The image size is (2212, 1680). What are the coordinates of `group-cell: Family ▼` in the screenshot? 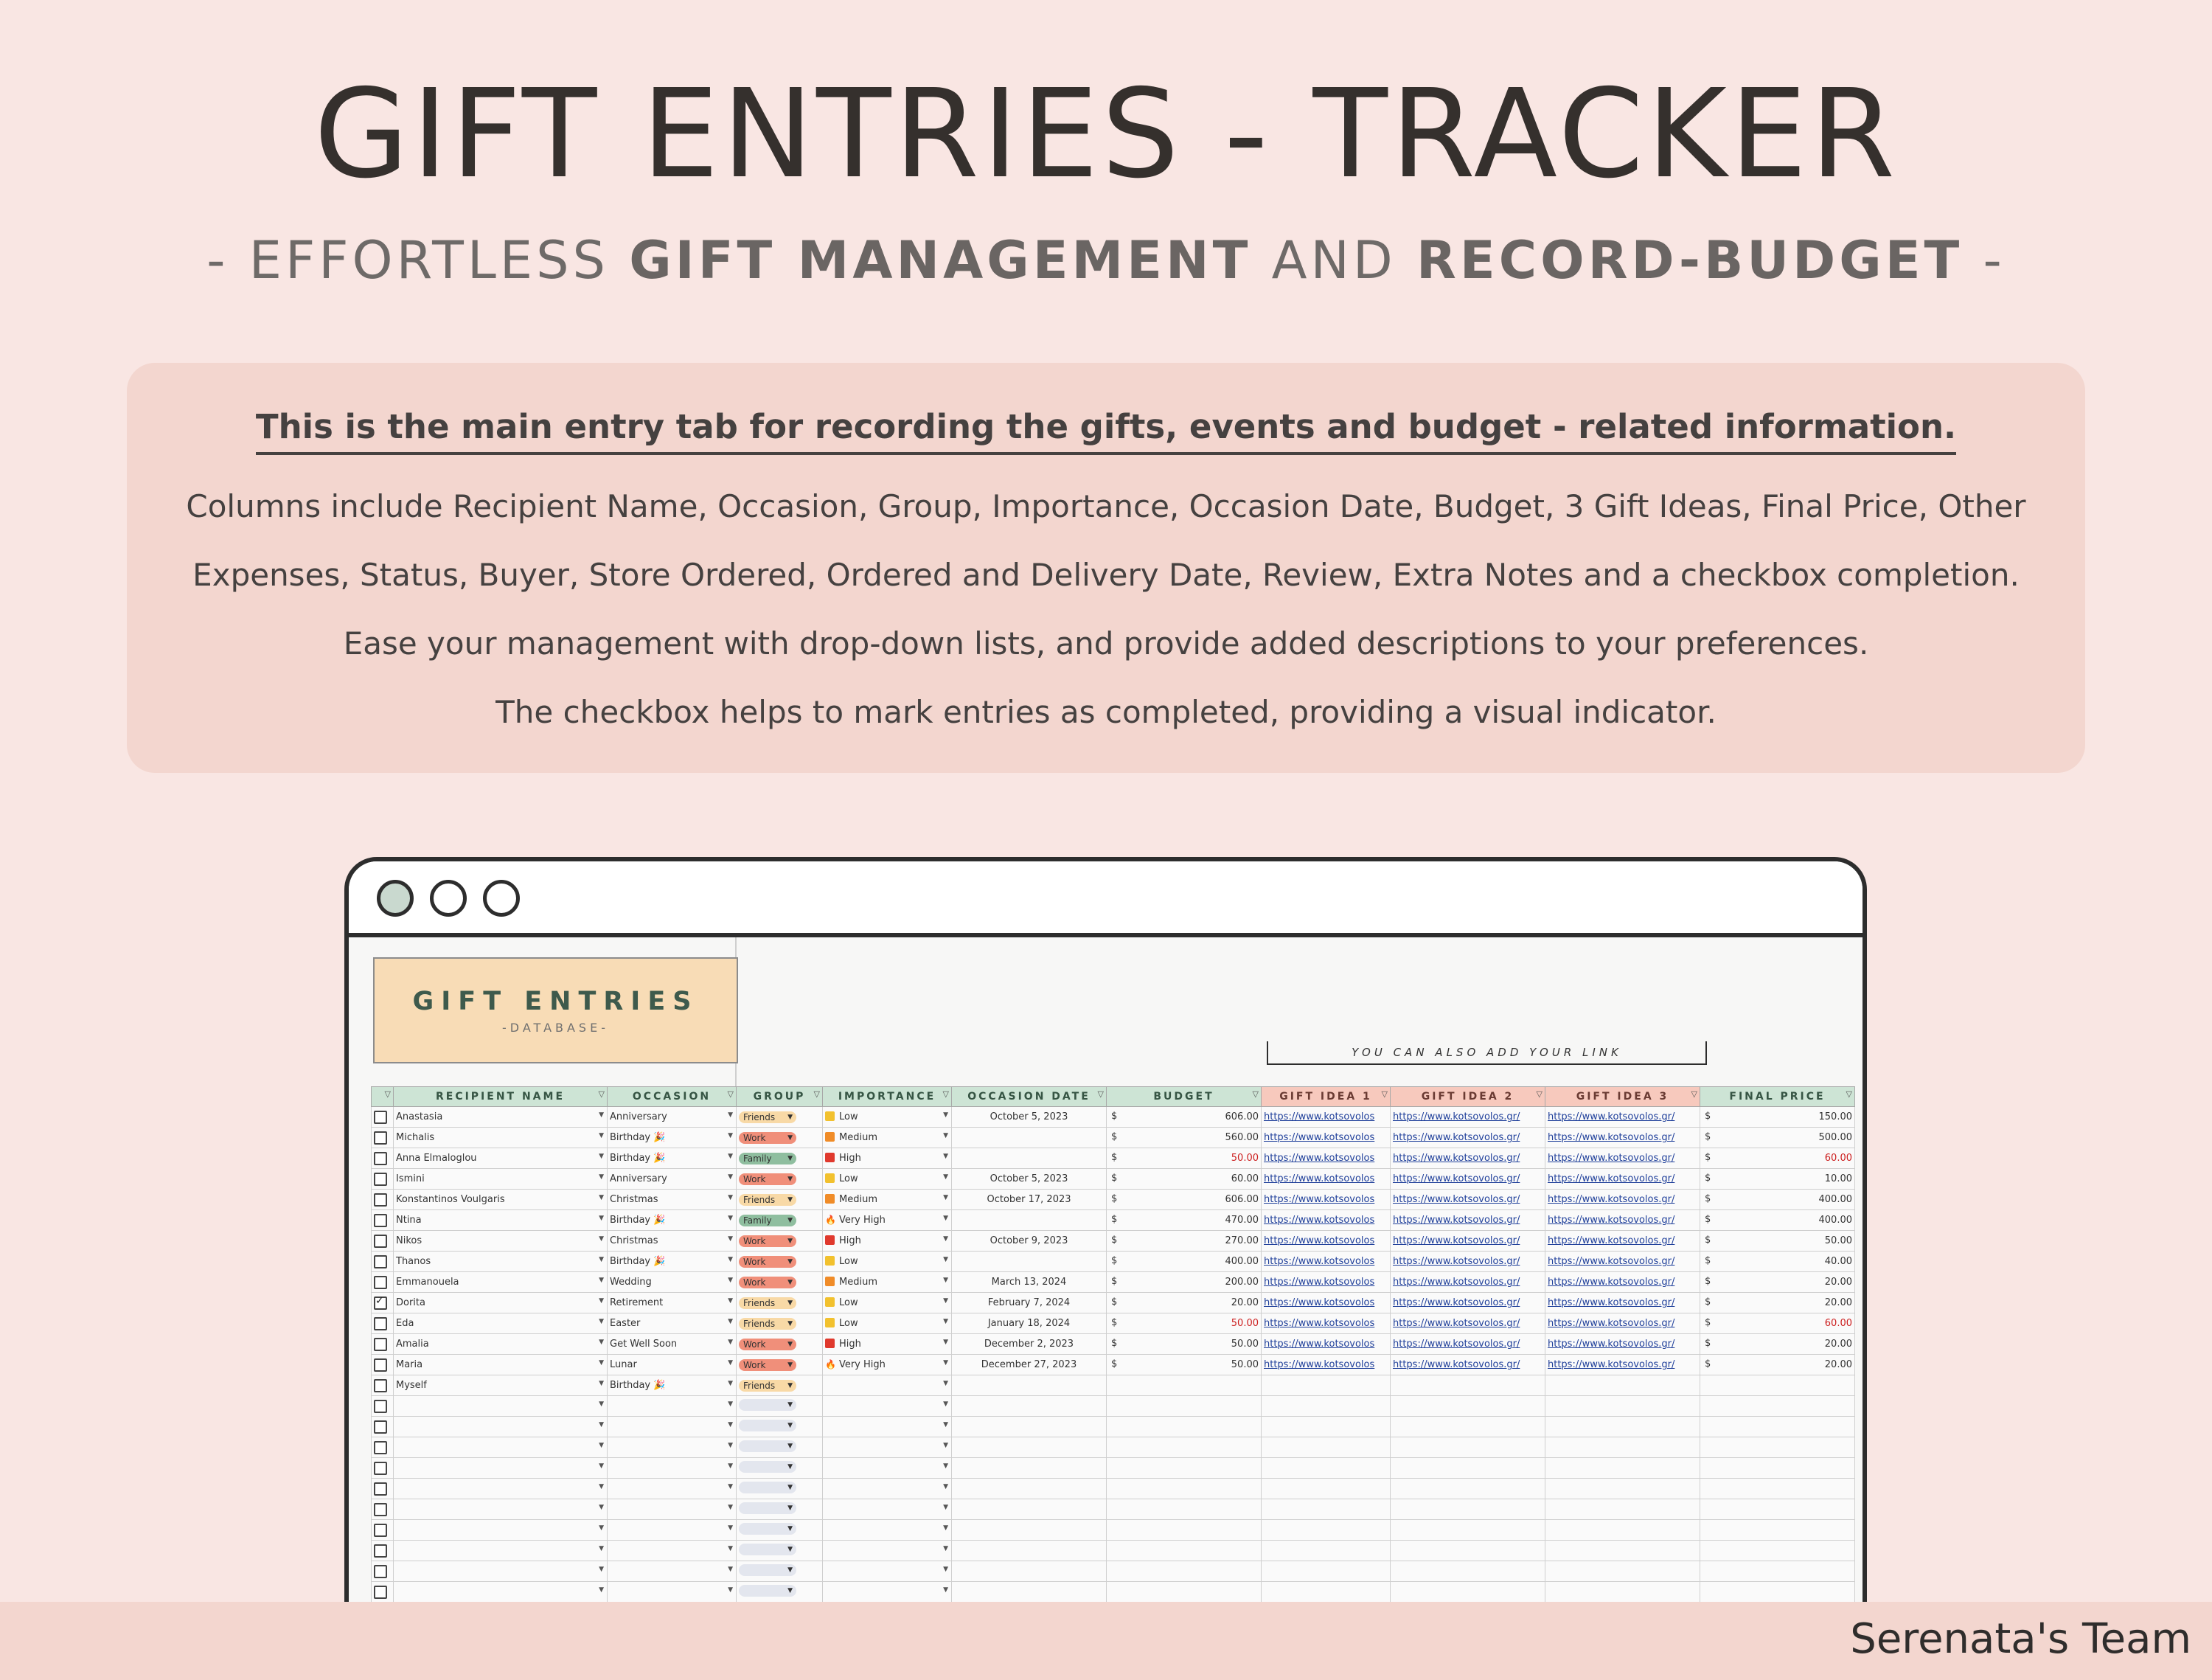 It's located at (779, 1158).